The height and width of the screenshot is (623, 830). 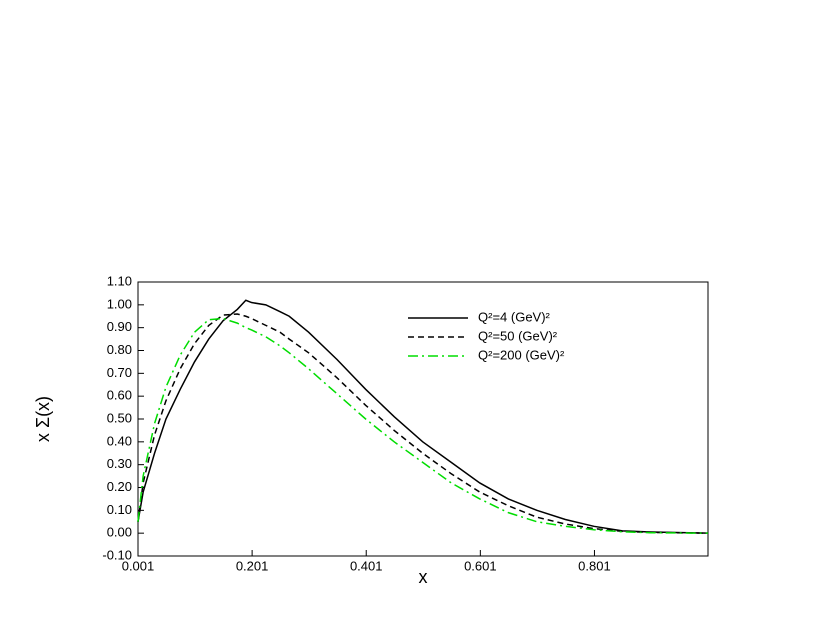 I want to click on legend-label: Q²=4 (GeV)², so click(x=514, y=316).